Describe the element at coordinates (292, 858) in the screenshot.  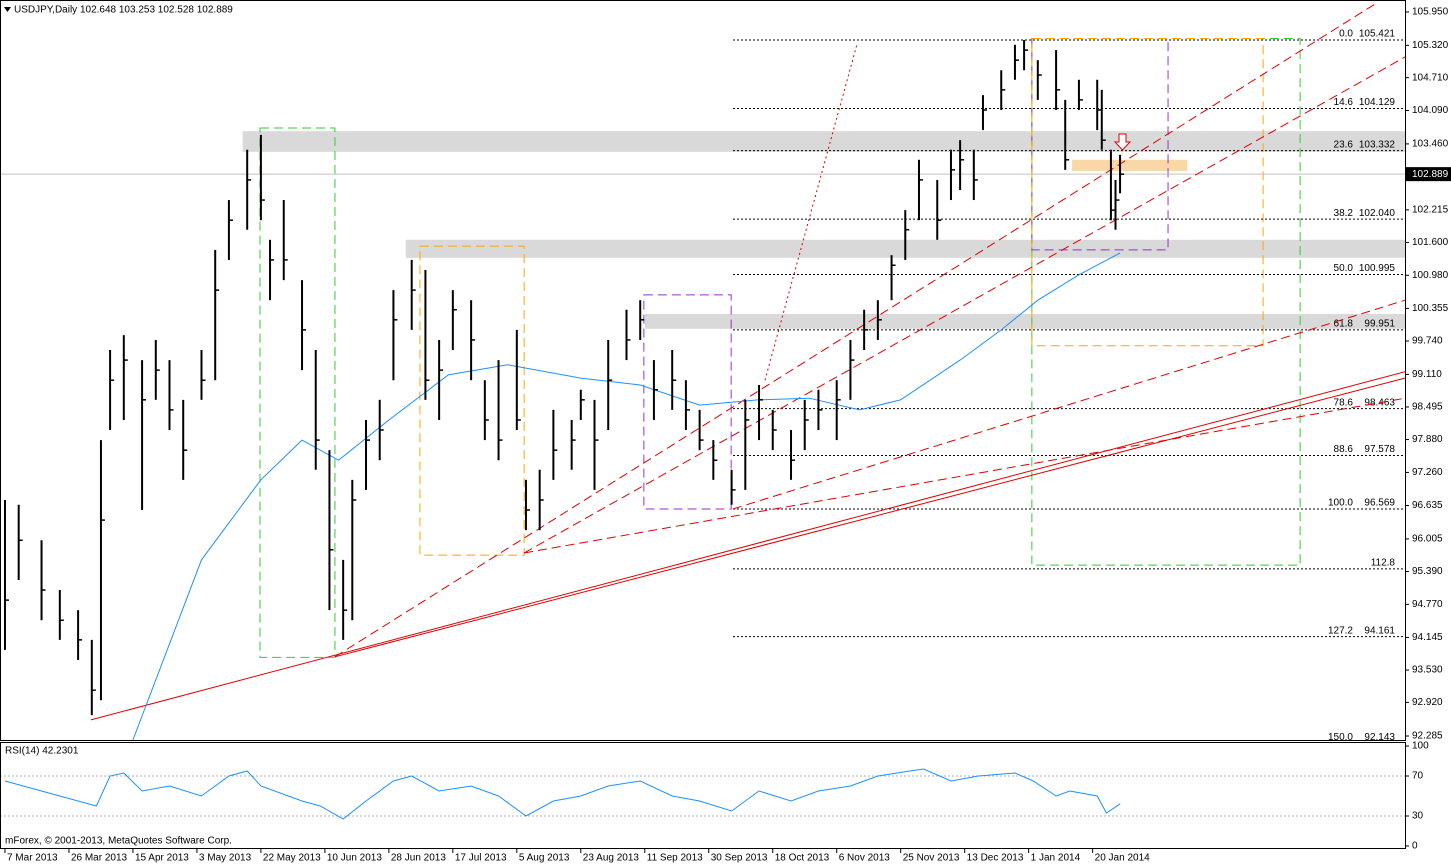
I see `x-tick-label: 22 May 2013` at that location.